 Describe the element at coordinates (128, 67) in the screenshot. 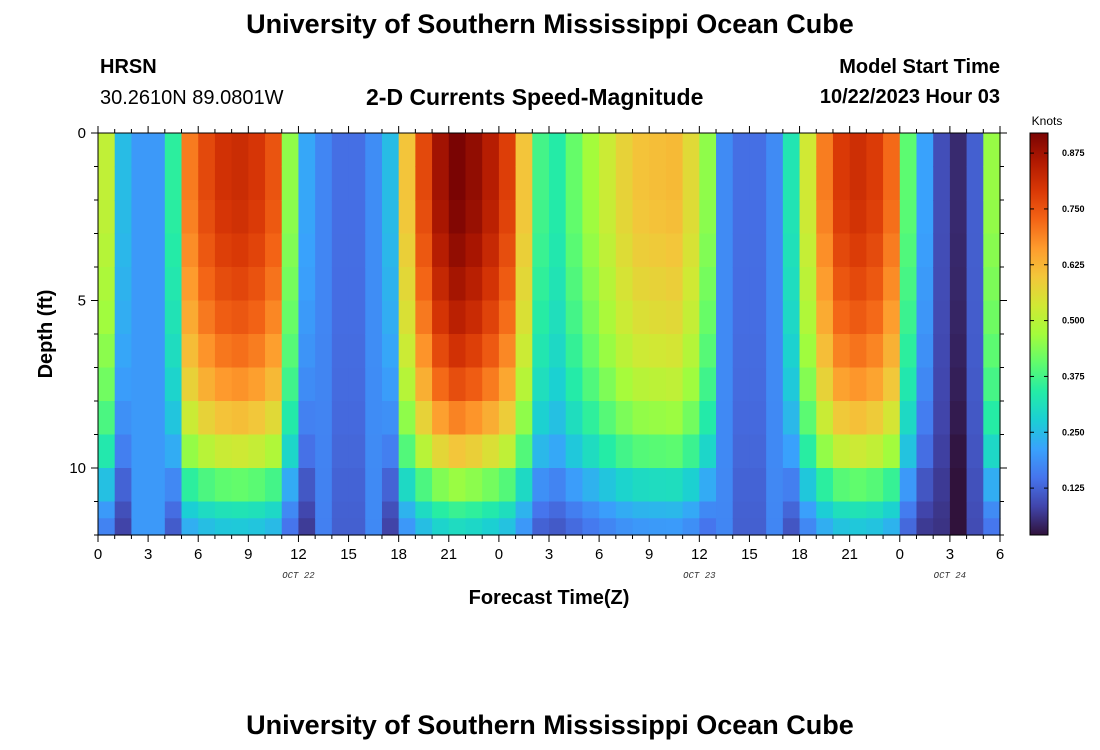

I see `station-name: HRSN` at that location.